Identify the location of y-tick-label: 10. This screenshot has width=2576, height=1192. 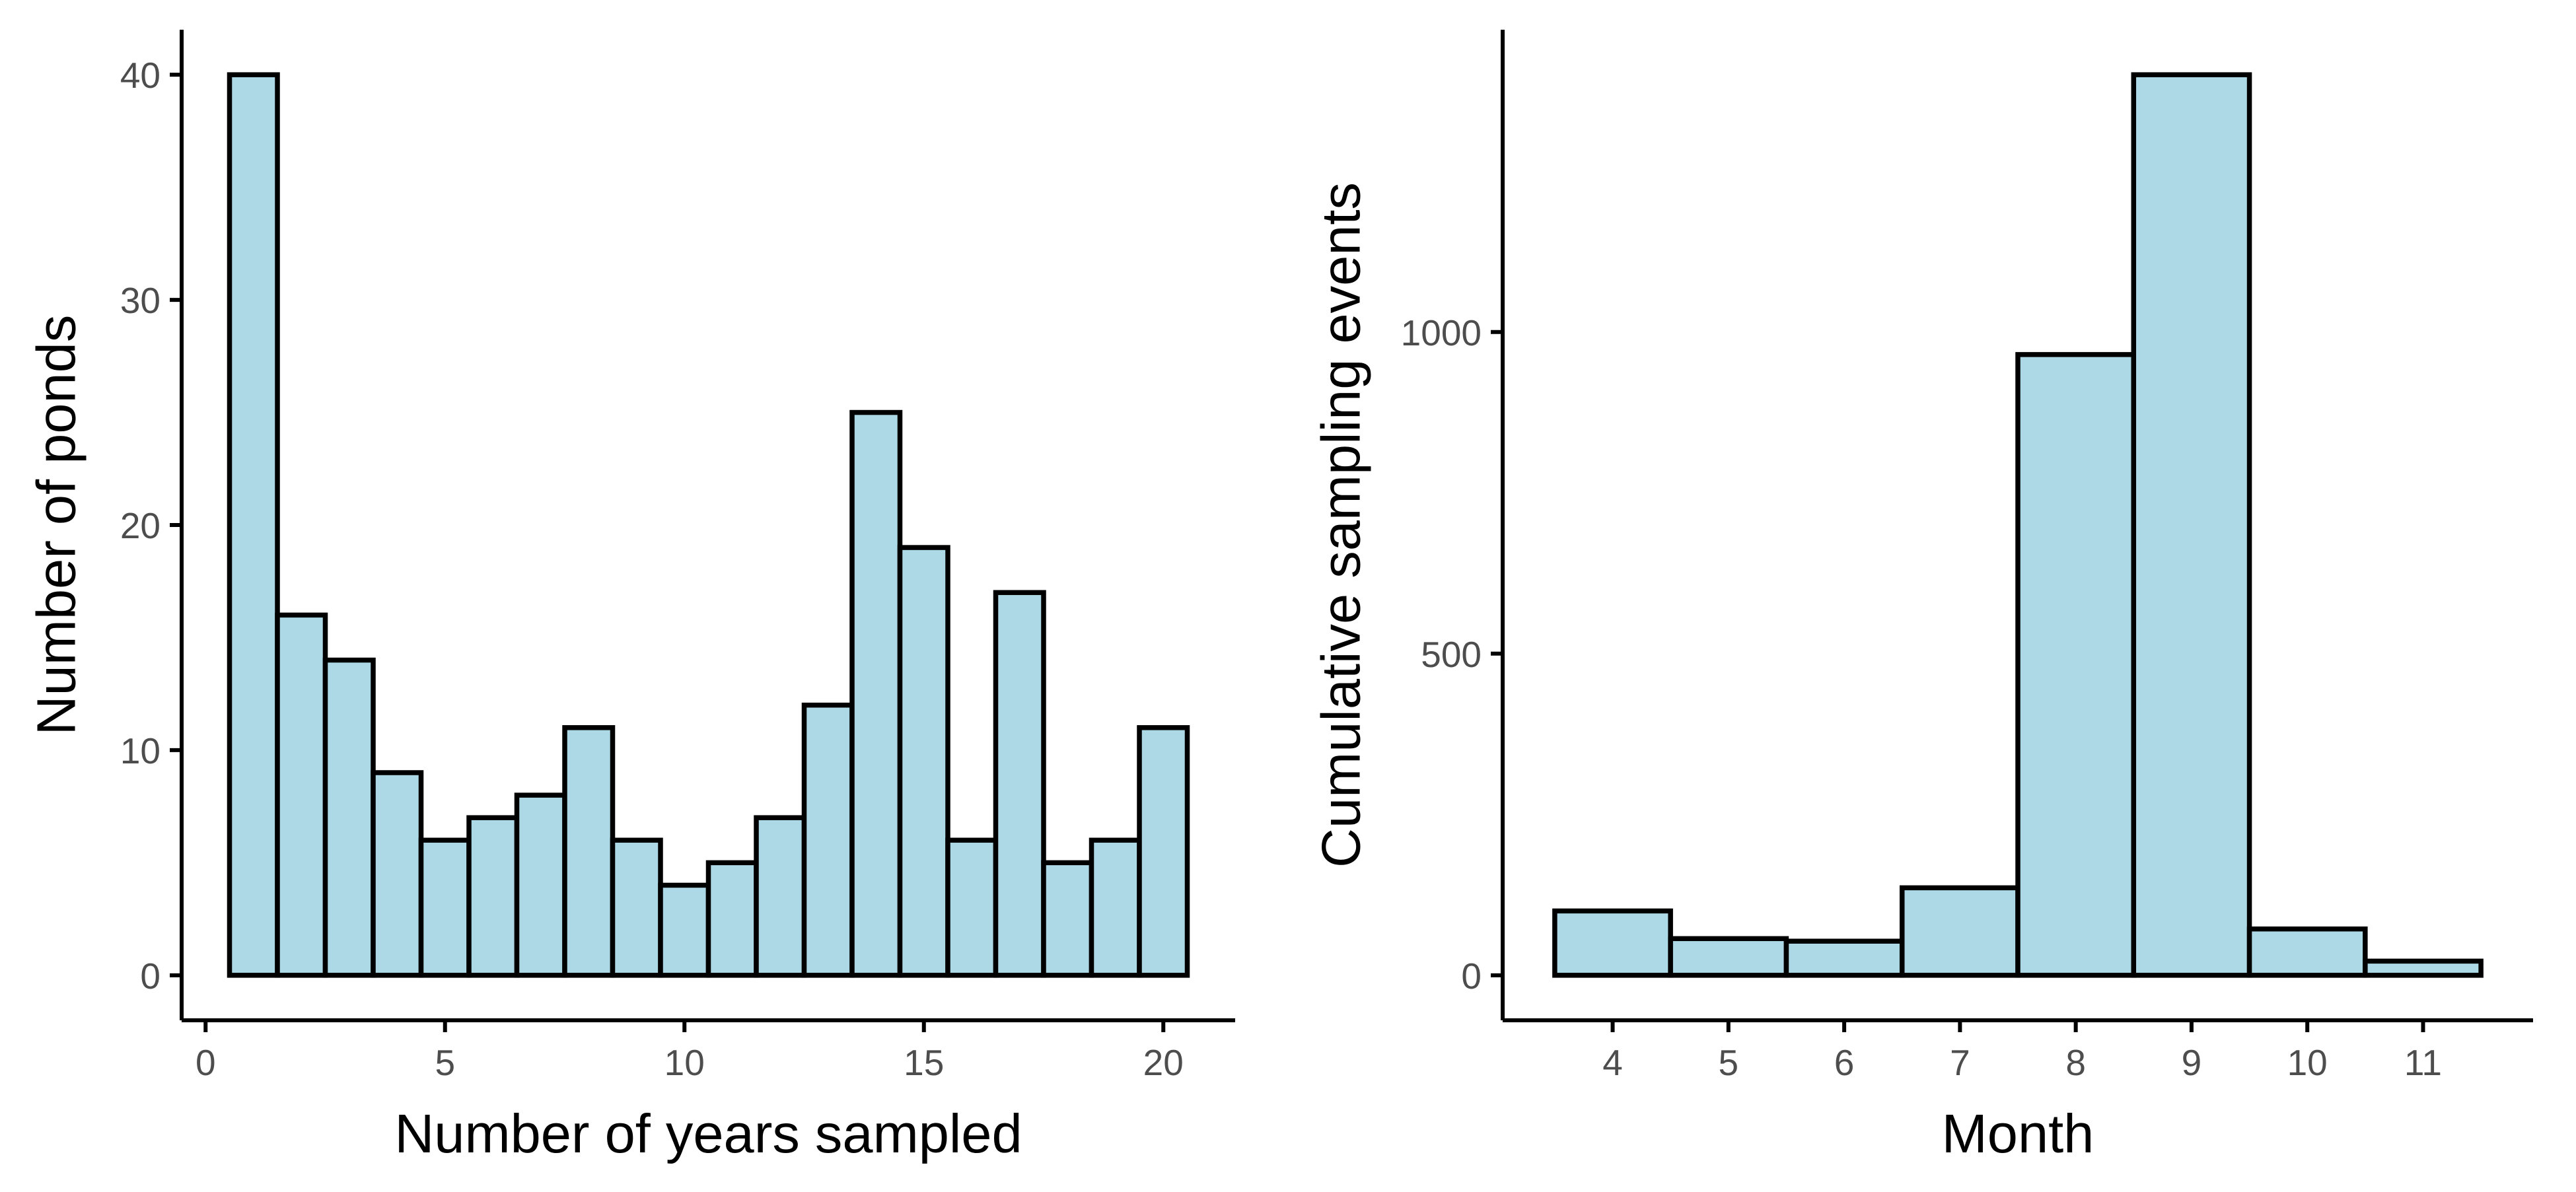
(141, 750).